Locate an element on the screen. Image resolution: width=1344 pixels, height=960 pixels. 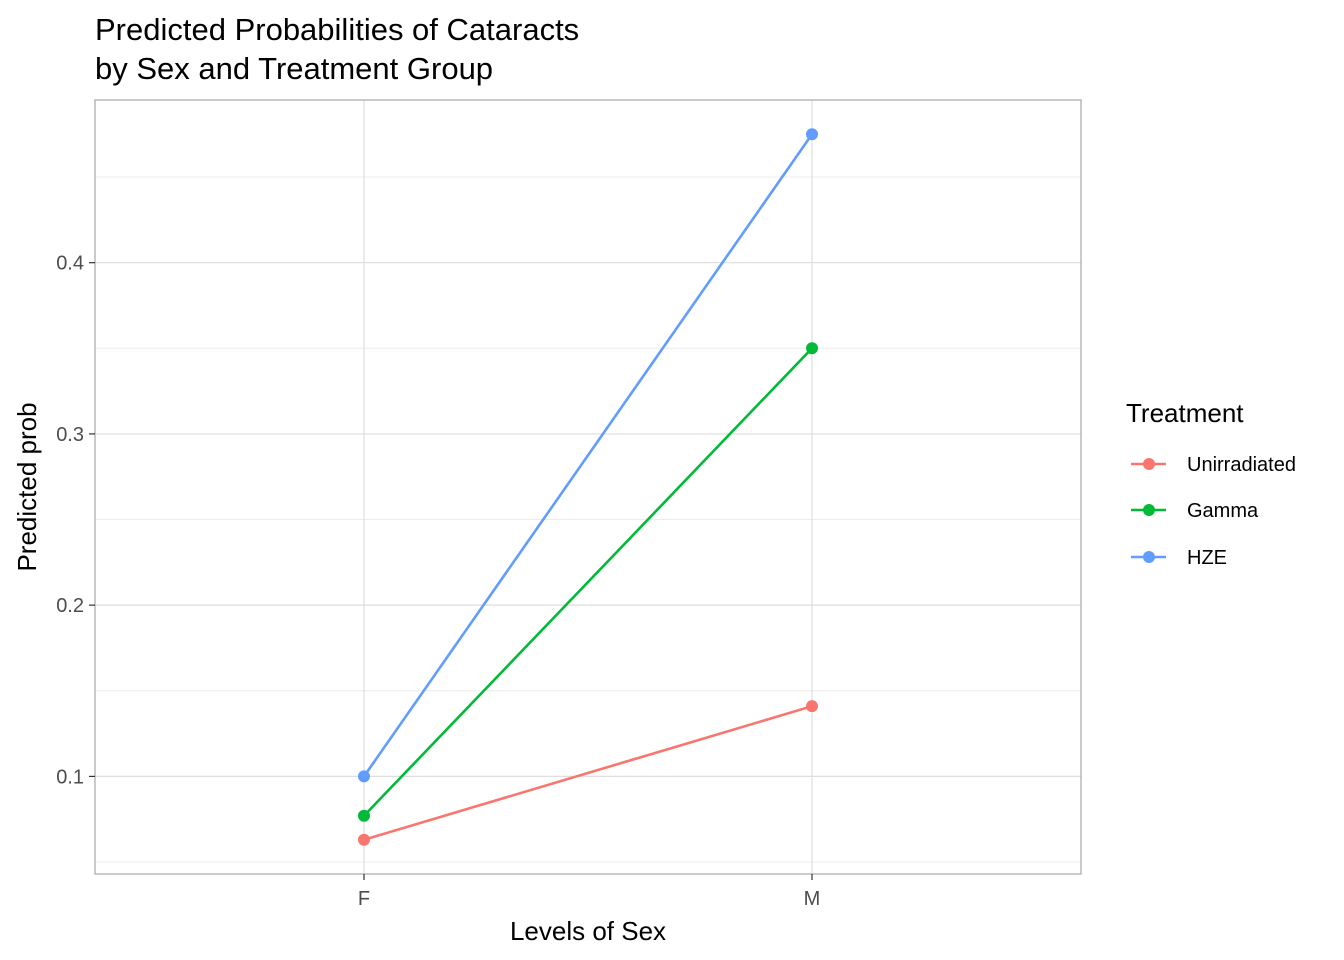
data-point-unirradiated-m is located at coordinates (812, 706).